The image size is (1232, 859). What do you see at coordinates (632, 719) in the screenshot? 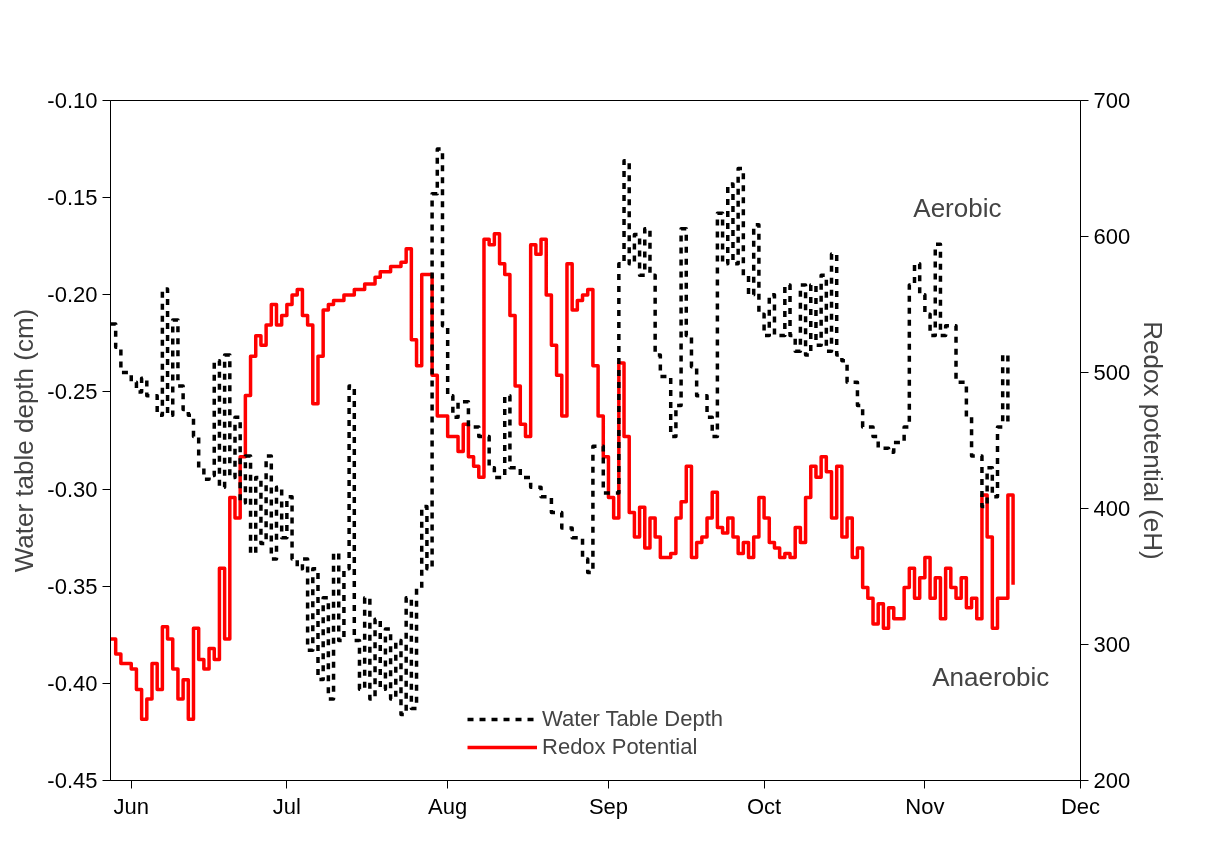
I see `legend-label: Water Table Depth` at bounding box center [632, 719].